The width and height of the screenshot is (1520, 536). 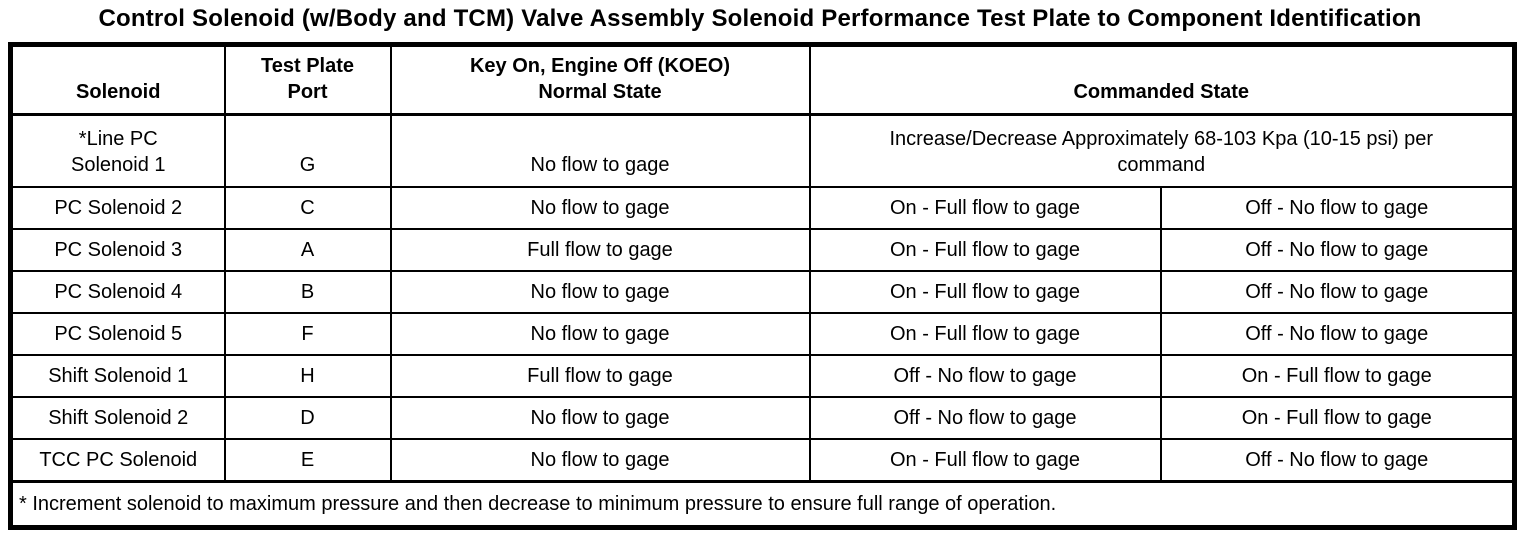 I want to click on port-cell: A, so click(x=307, y=250).